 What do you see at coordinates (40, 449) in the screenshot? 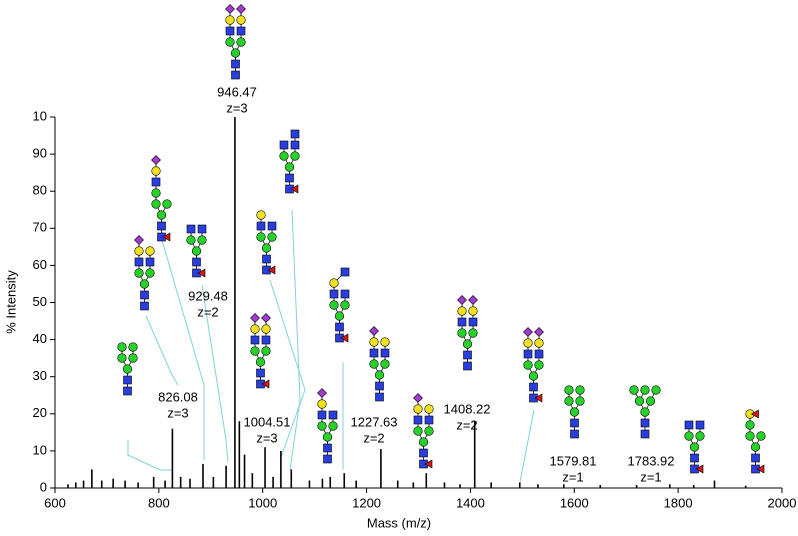
I see `y-tick-label: 10` at bounding box center [40, 449].